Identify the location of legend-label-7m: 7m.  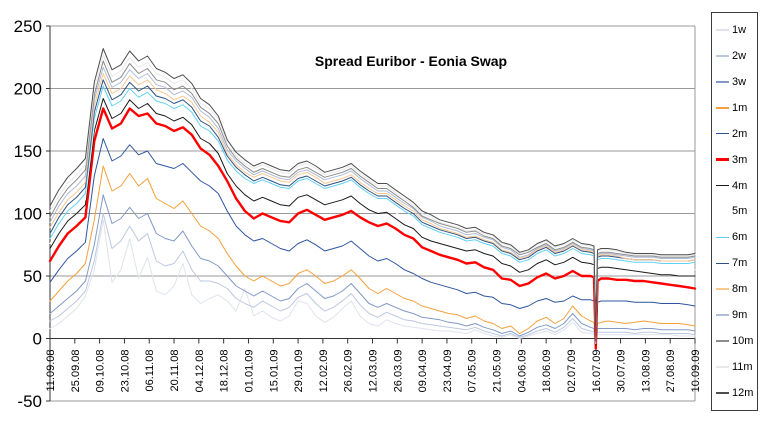
(740, 263).